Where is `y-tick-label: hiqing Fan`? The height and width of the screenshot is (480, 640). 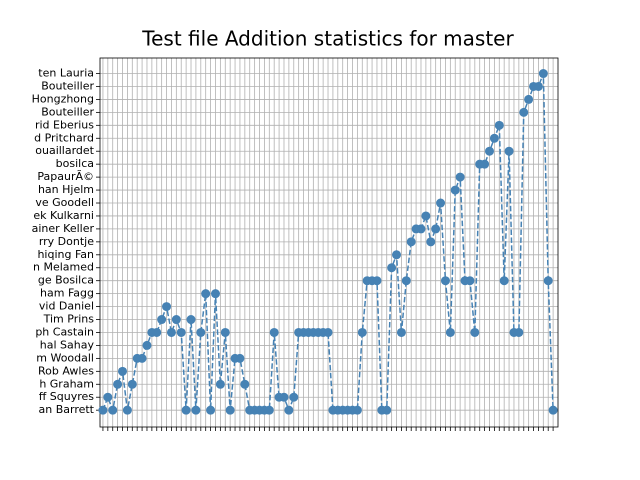
y-tick-label: hiqing Fan is located at coordinates (65, 254).